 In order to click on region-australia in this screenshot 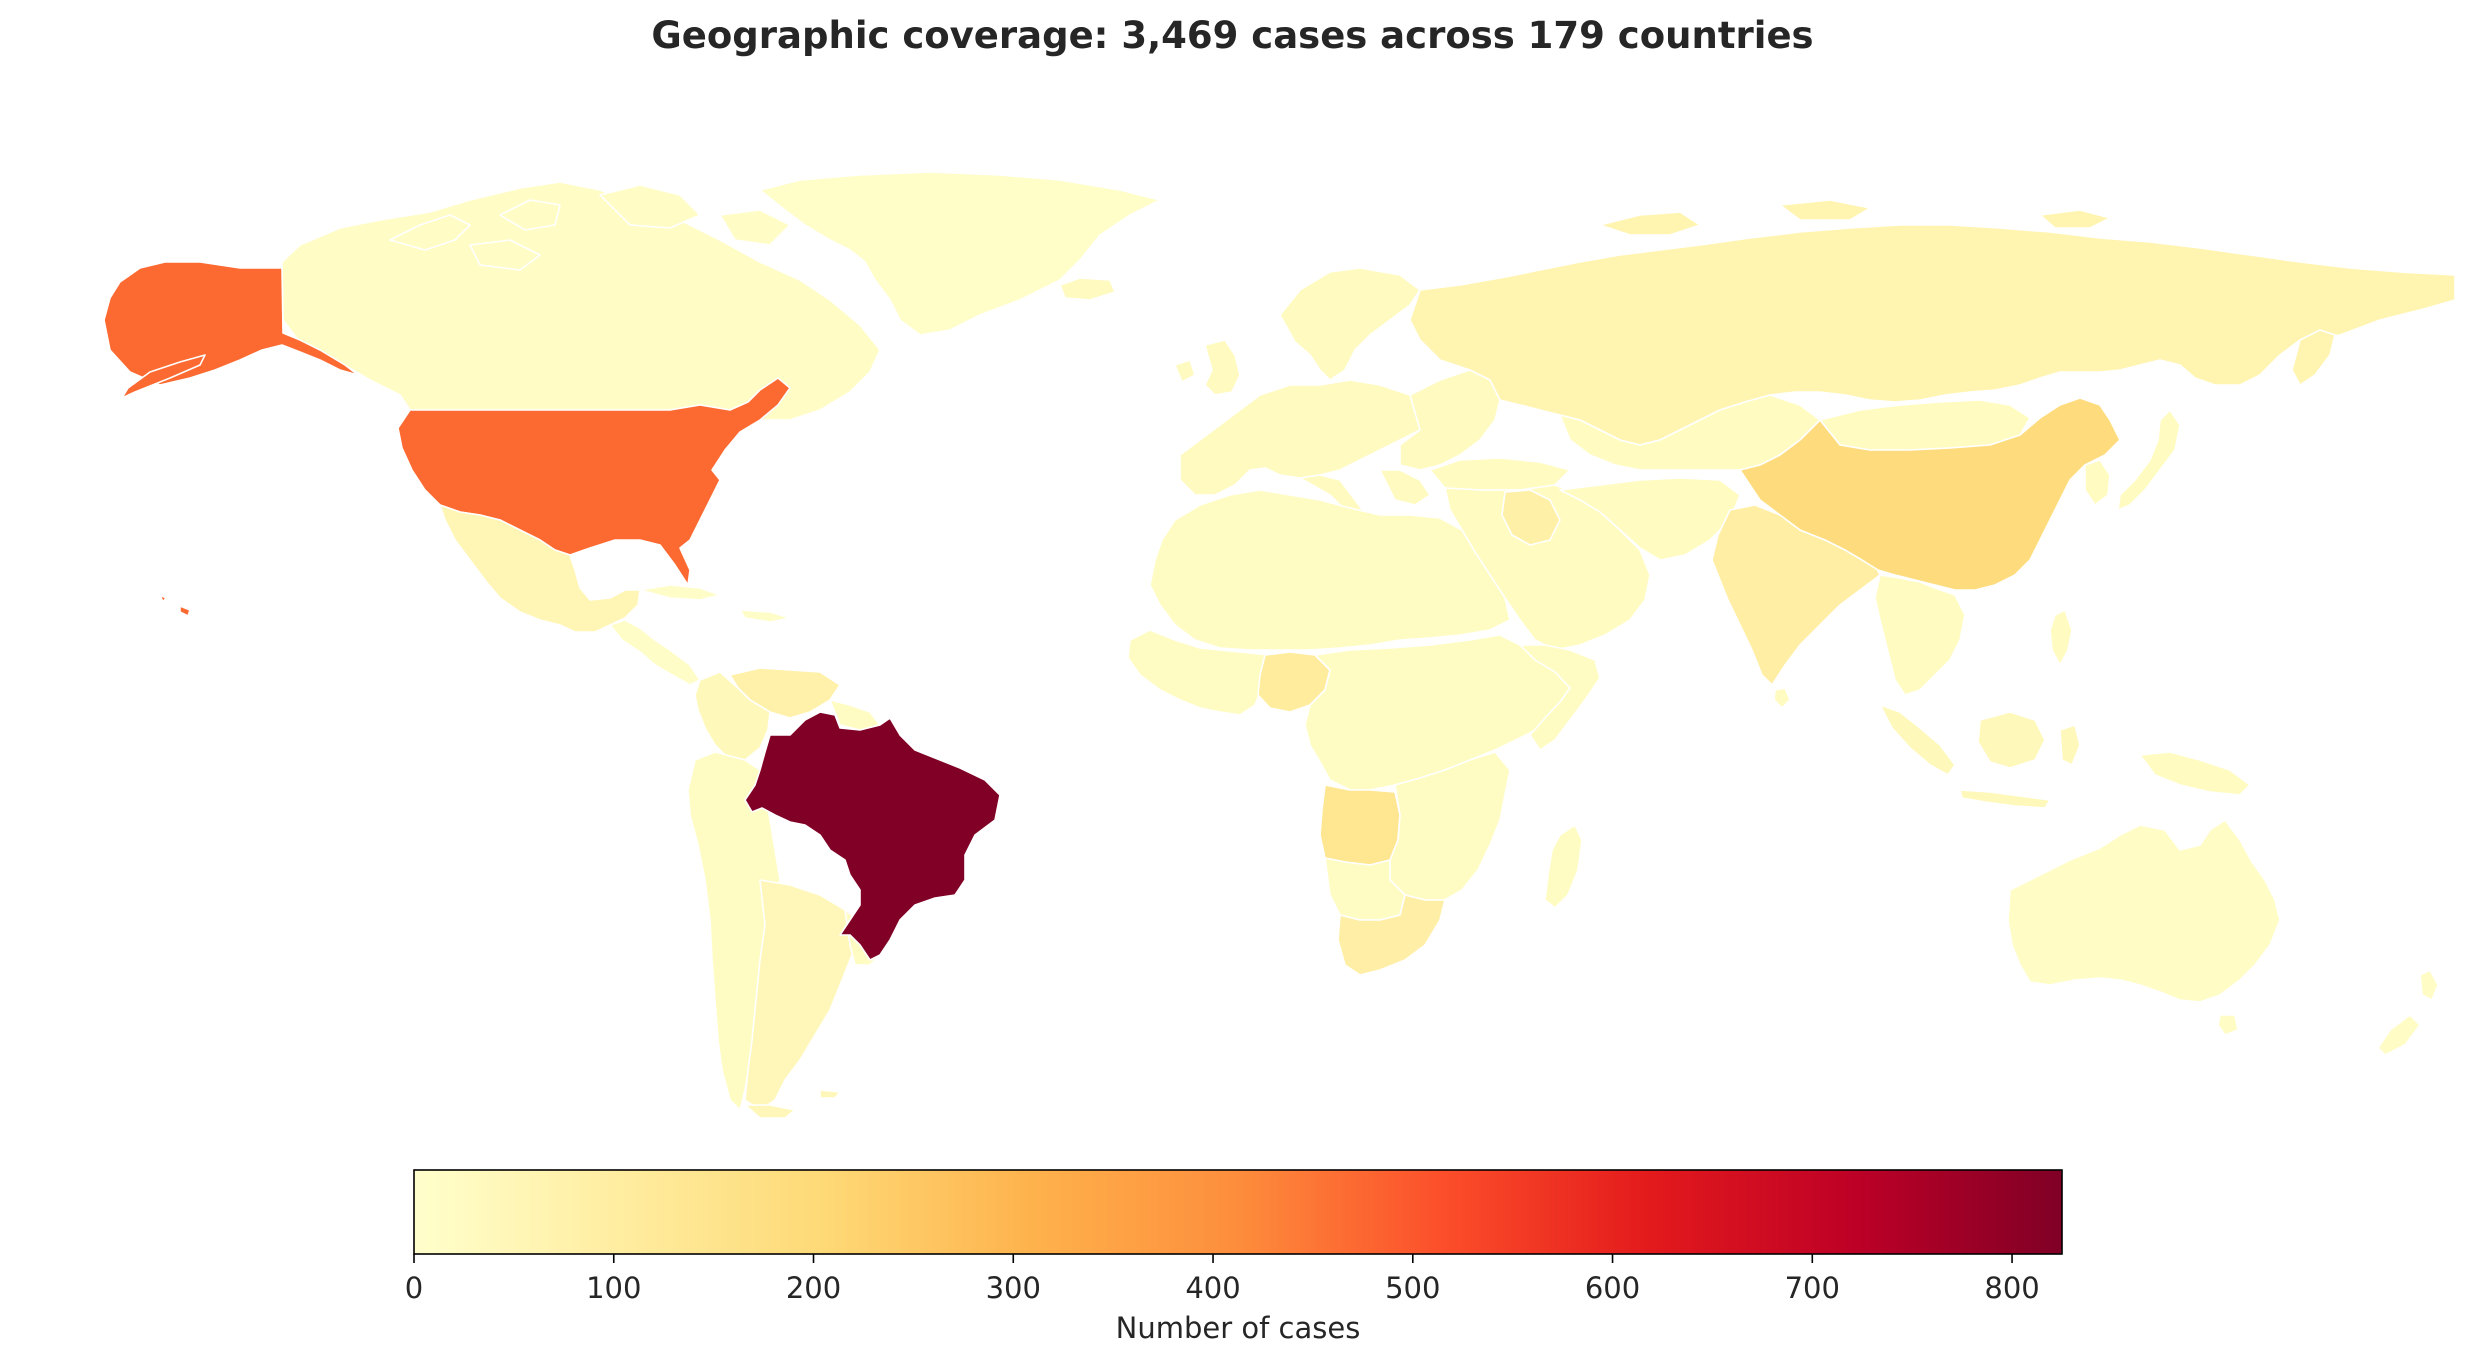, I will do `click(2144, 911)`.